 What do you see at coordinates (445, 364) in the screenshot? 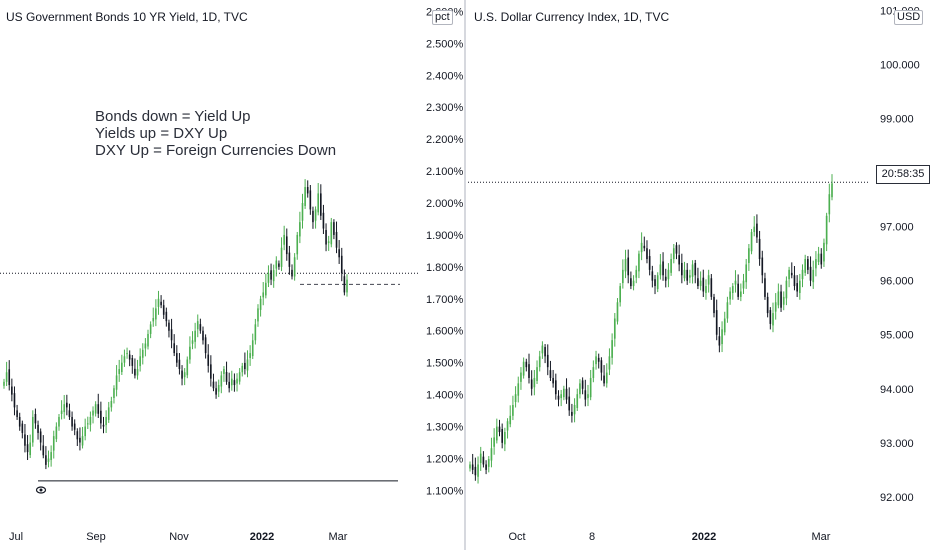
I see `y-tick-label: 1.500%` at bounding box center [445, 364].